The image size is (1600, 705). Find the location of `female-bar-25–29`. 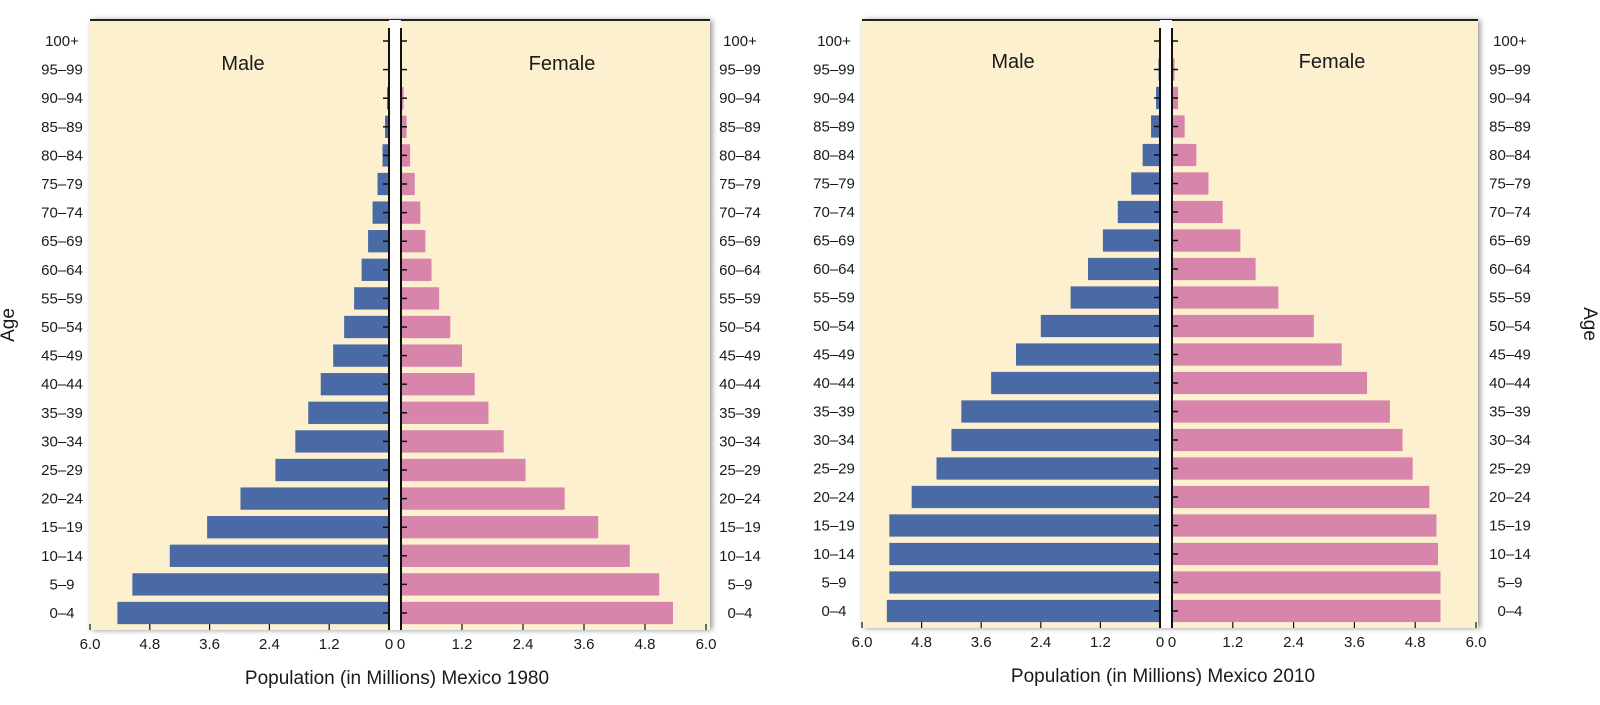

female-bar-25–29 is located at coordinates (463, 470).